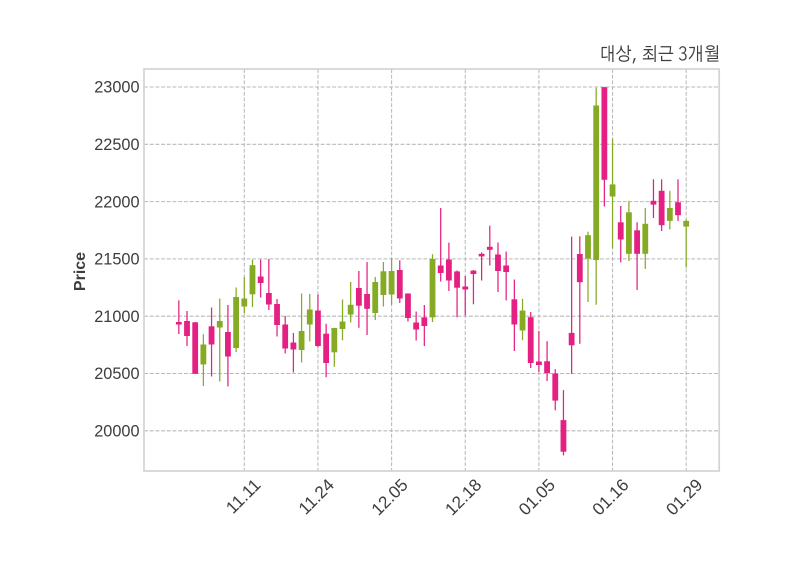 This screenshot has width=800, height=575. What do you see at coordinates (116, 202) in the screenshot?
I see `svg-text: 22000` at bounding box center [116, 202].